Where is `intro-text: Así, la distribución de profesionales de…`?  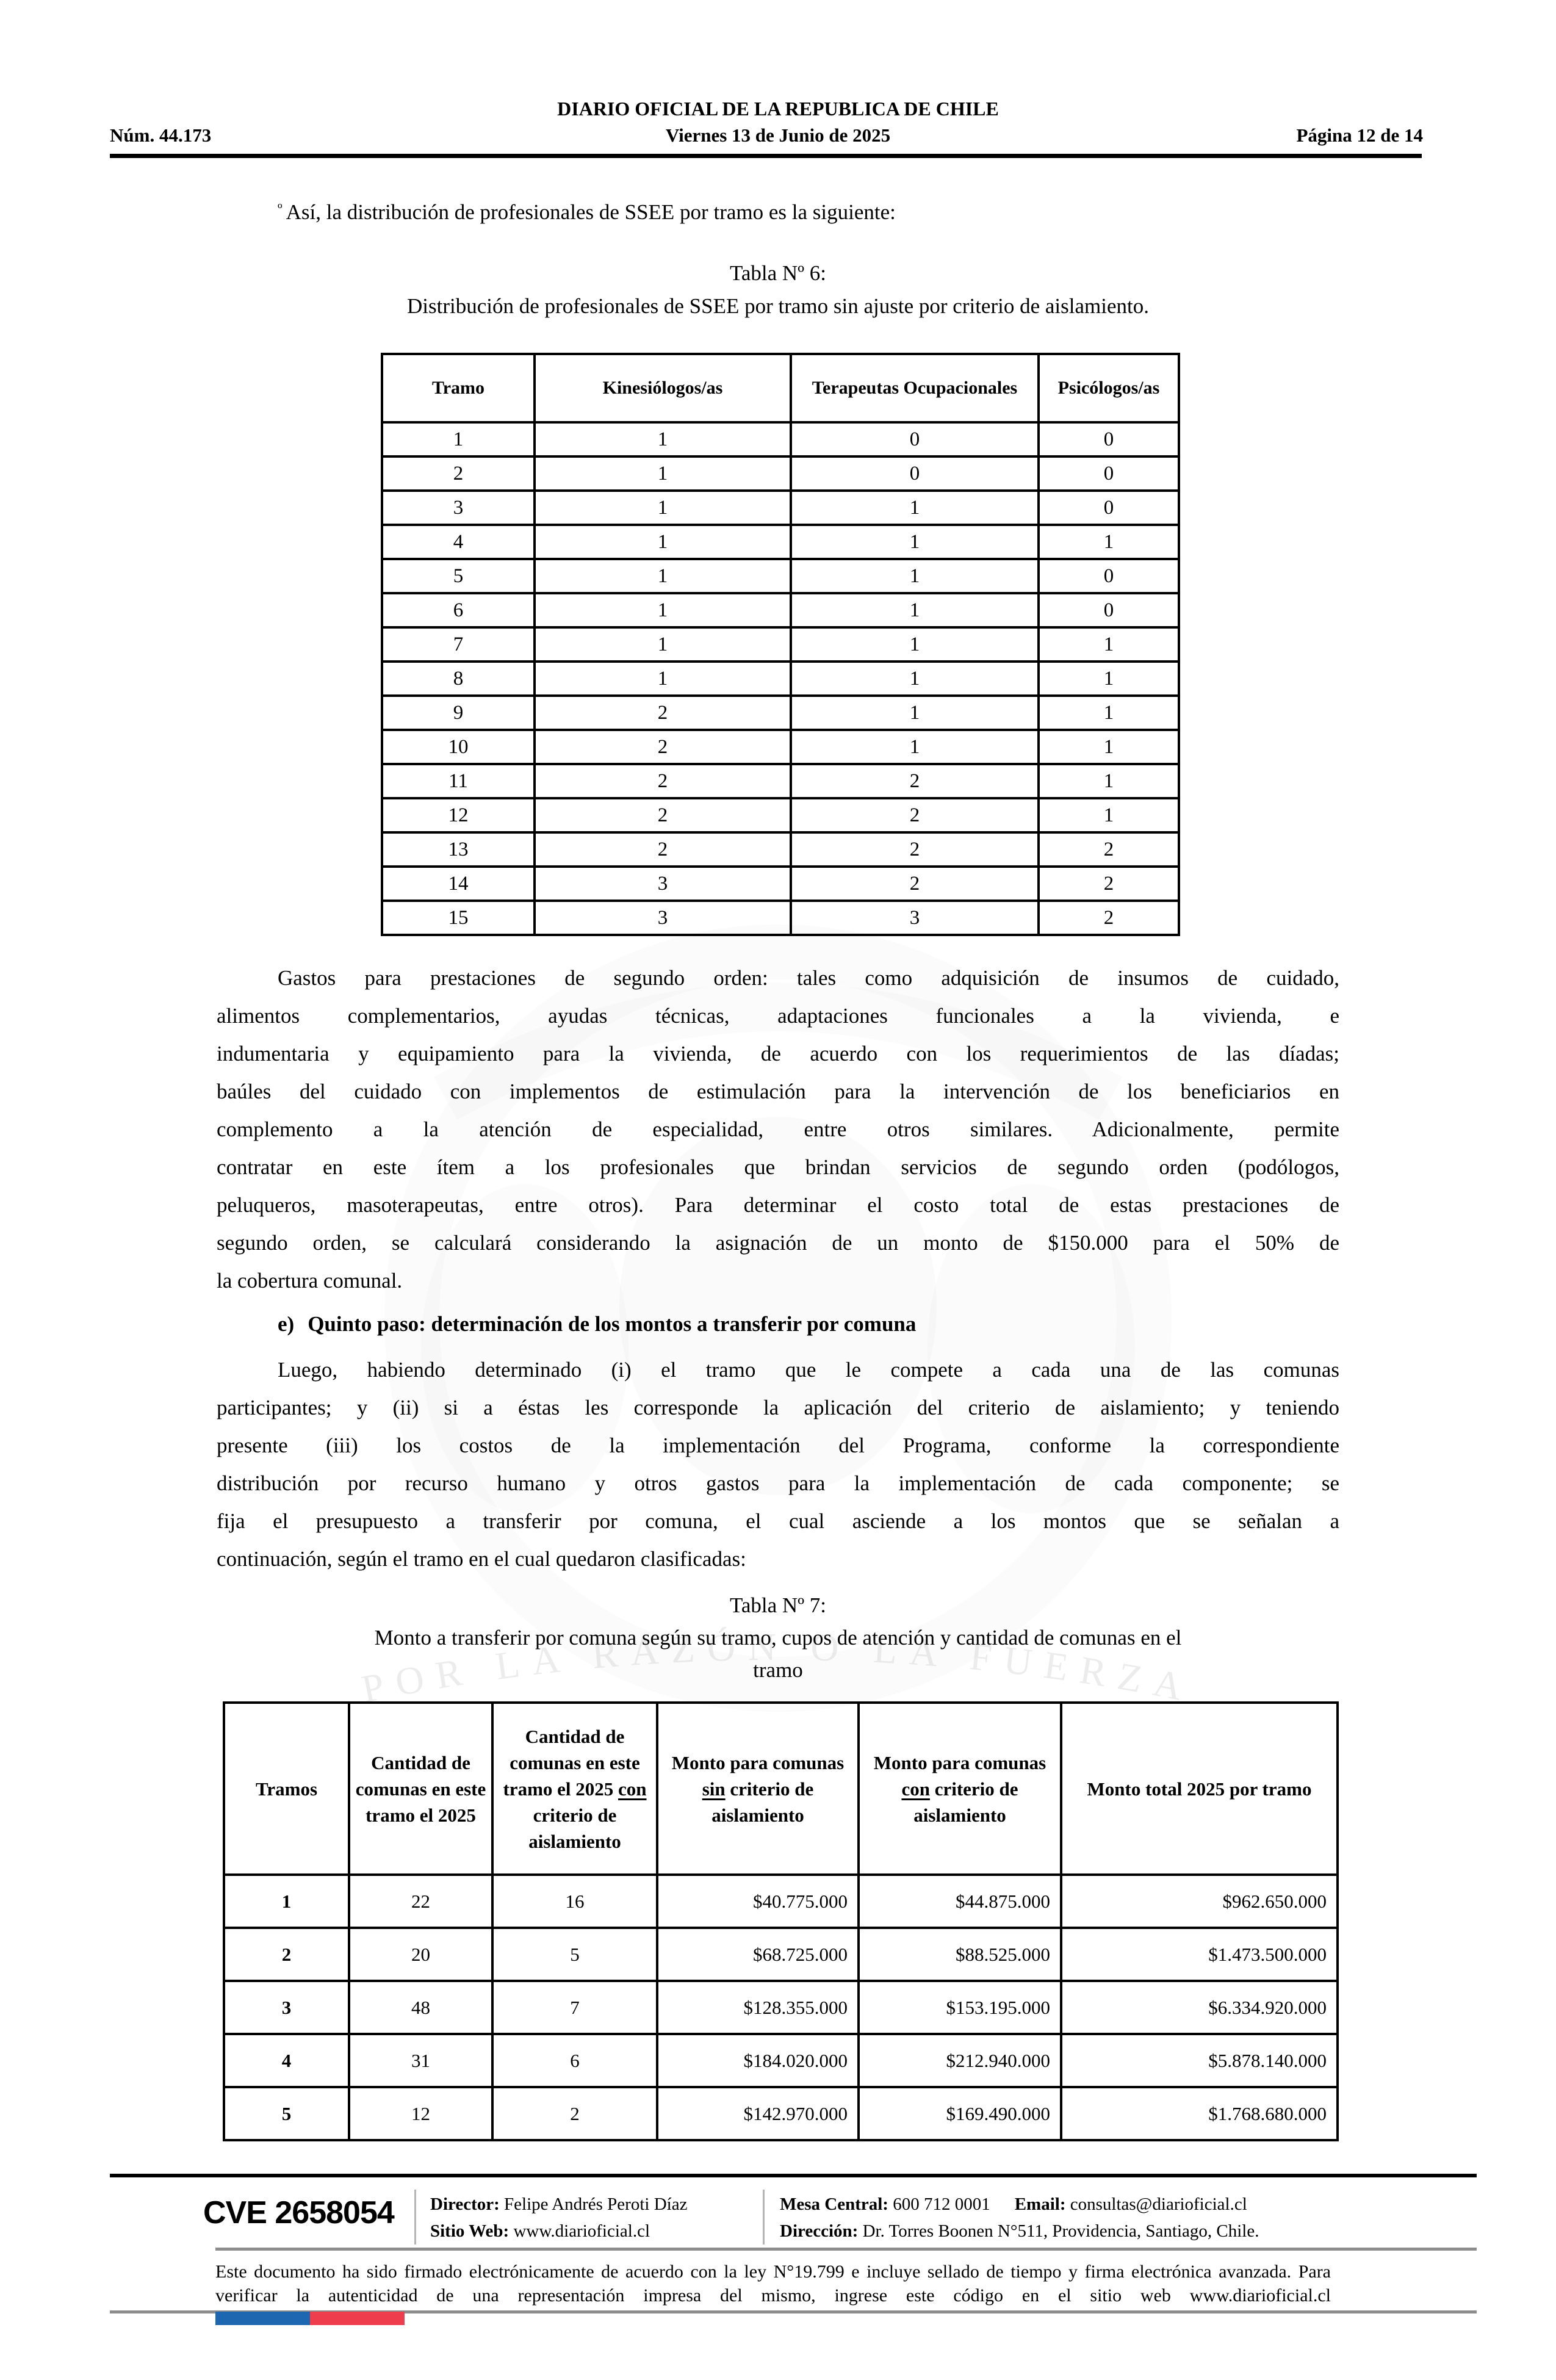
intro-text: Así, la distribución de profesionales de… is located at coordinates (591, 212).